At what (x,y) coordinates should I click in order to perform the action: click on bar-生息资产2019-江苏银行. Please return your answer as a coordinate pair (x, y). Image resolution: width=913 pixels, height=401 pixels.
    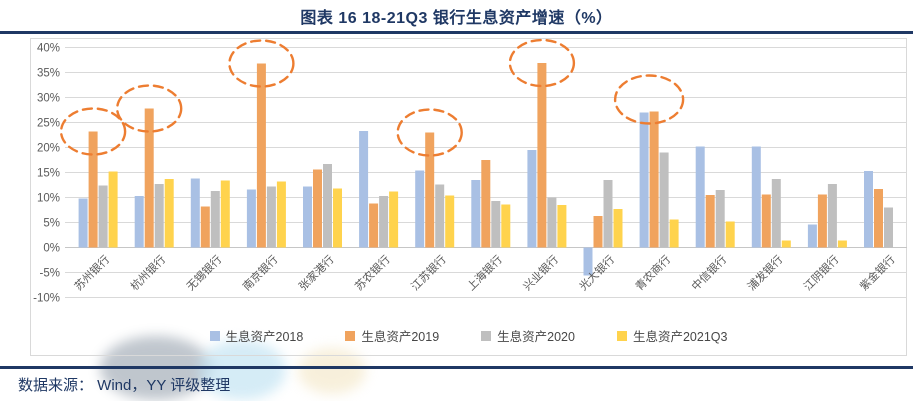
    Looking at the image, I should click on (430, 190).